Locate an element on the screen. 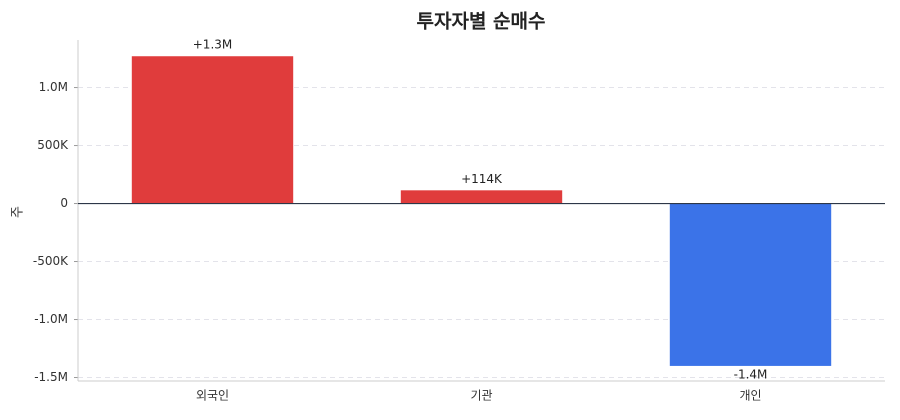  y-tick-label: 0 is located at coordinates (64, 203).